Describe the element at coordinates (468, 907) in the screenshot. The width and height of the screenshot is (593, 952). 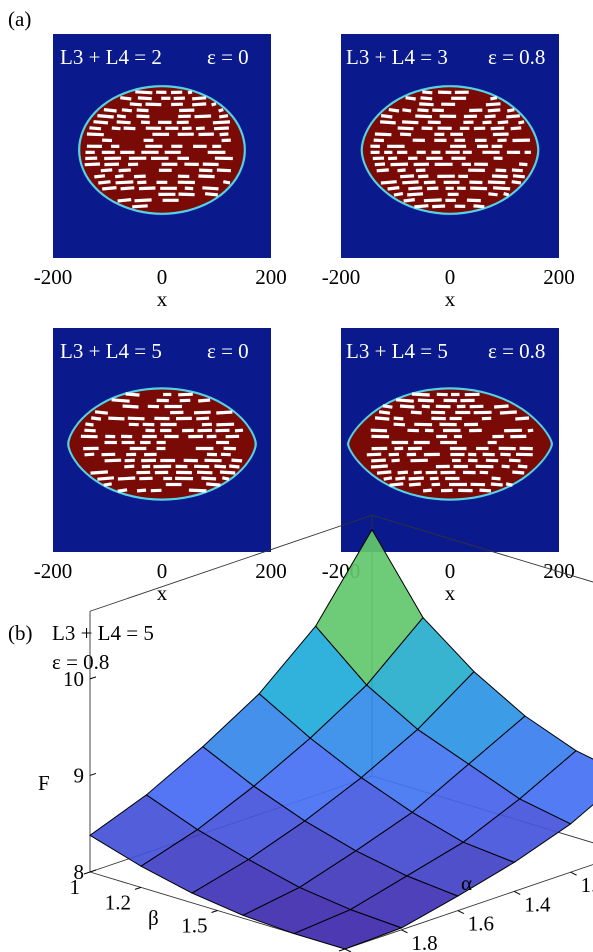
I see `box-edge` at that location.